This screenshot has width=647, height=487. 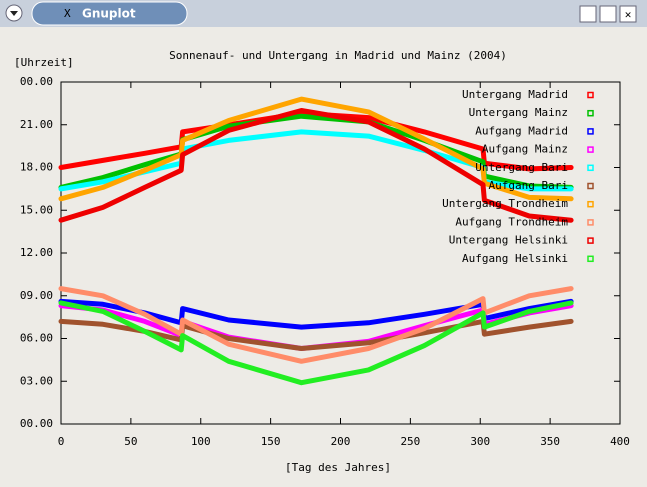 I want to click on x-tick-label: 350, so click(x=550, y=441).